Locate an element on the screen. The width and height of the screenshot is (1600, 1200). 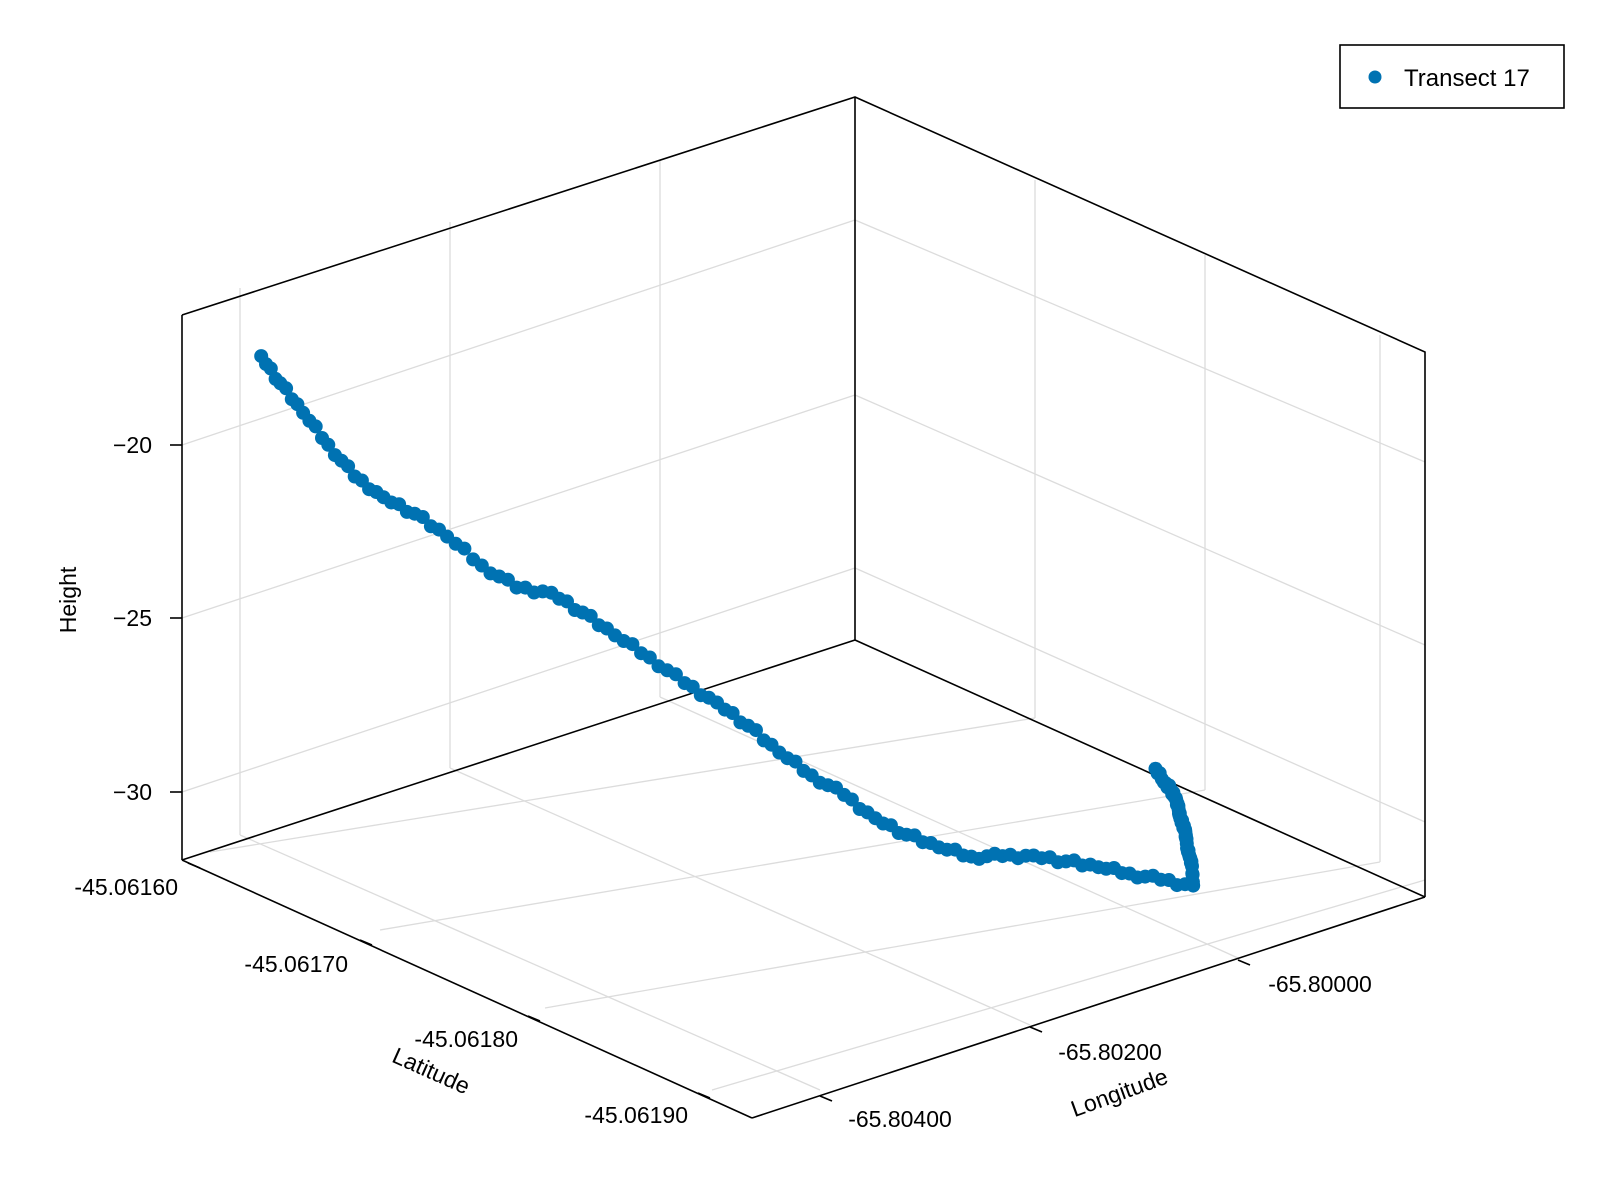
z-tick-label: −25 is located at coordinates (132, 618).